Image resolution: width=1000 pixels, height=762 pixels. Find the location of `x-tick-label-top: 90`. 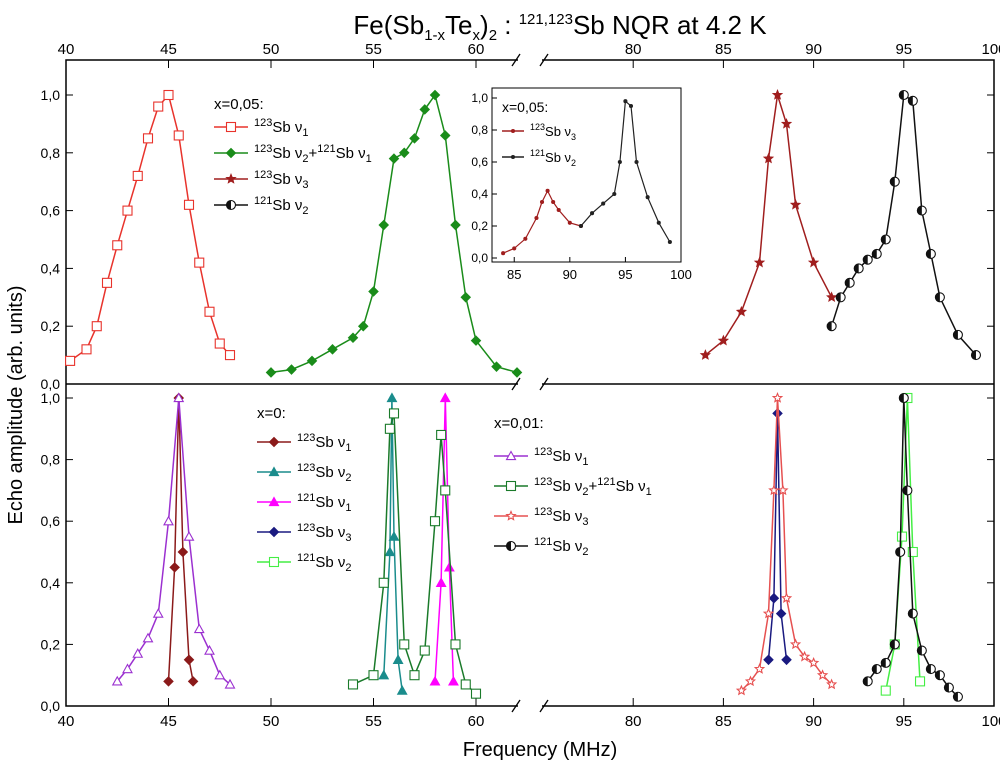

x-tick-label-top: 90 is located at coordinates (813, 49).